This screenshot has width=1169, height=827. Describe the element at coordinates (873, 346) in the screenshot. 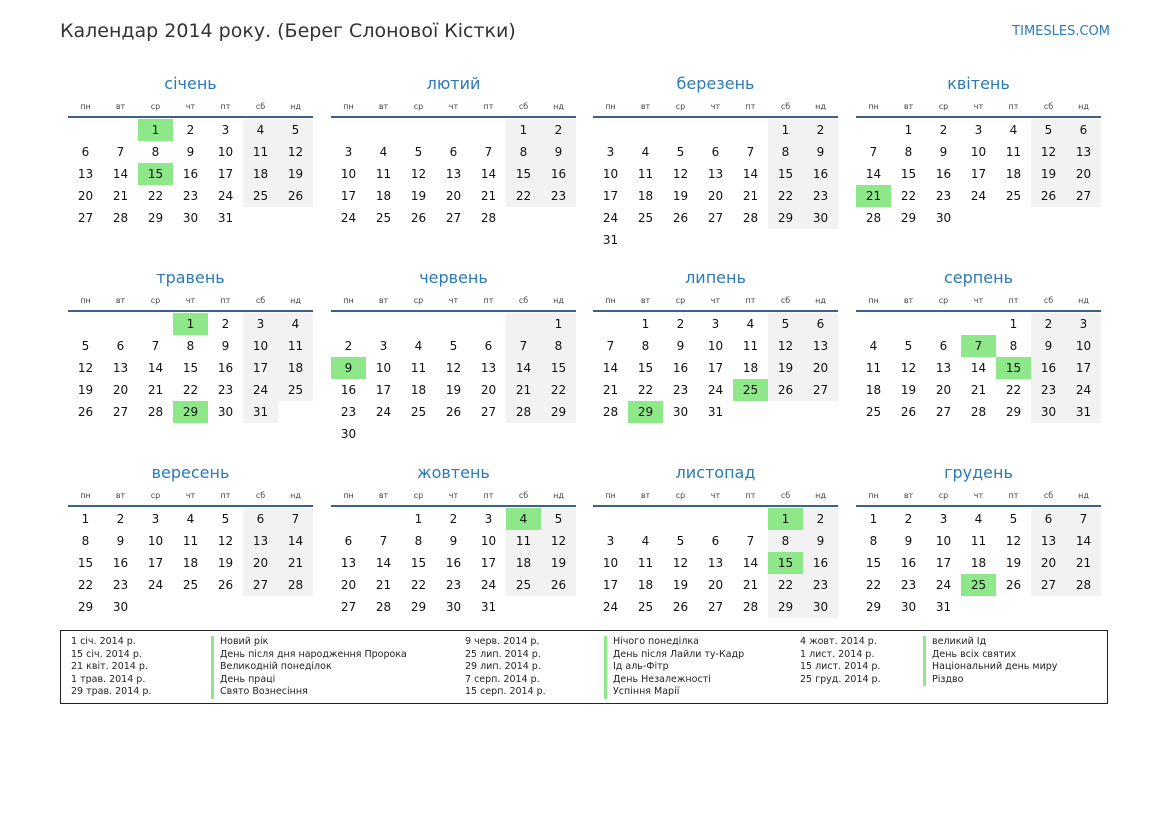

I see `day-cell: 4` at that location.